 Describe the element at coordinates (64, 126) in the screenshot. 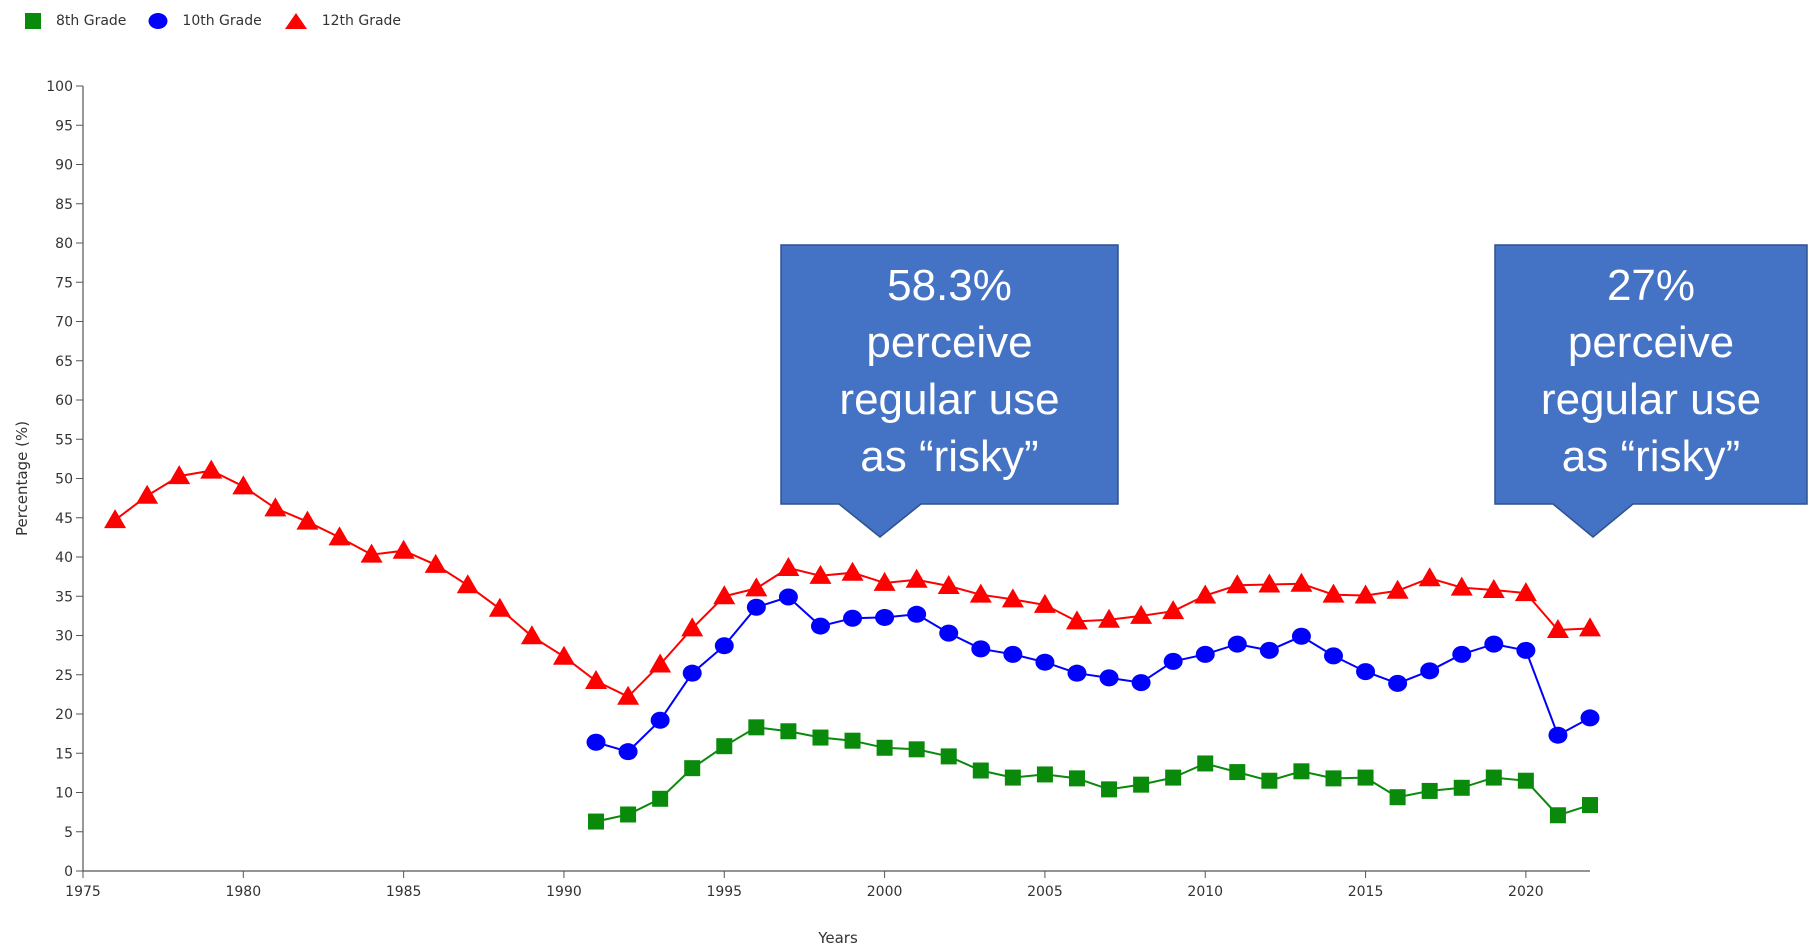

I see `y-tick-label: 95` at that location.